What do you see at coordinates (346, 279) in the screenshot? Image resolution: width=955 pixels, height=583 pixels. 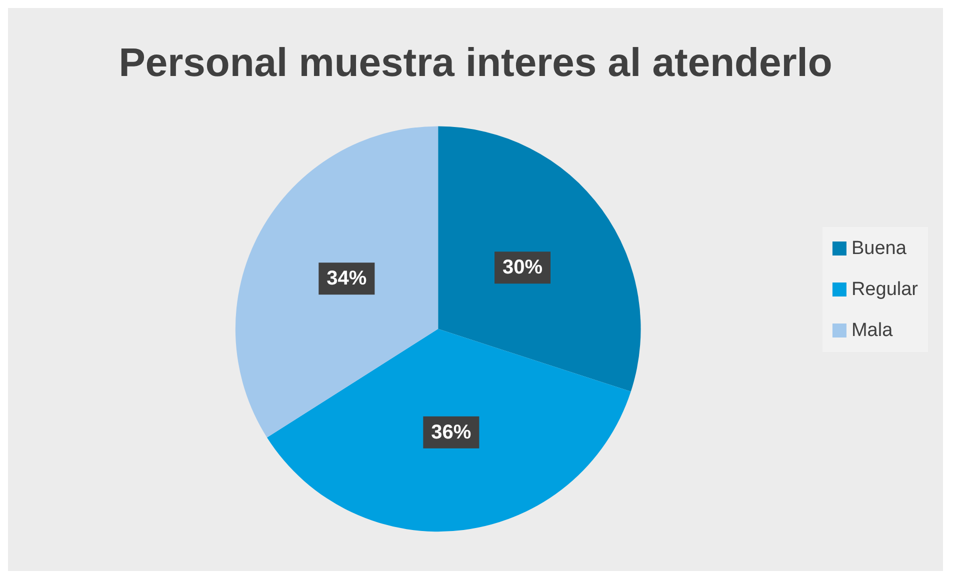 I see `data-label: 34%` at bounding box center [346, 279].